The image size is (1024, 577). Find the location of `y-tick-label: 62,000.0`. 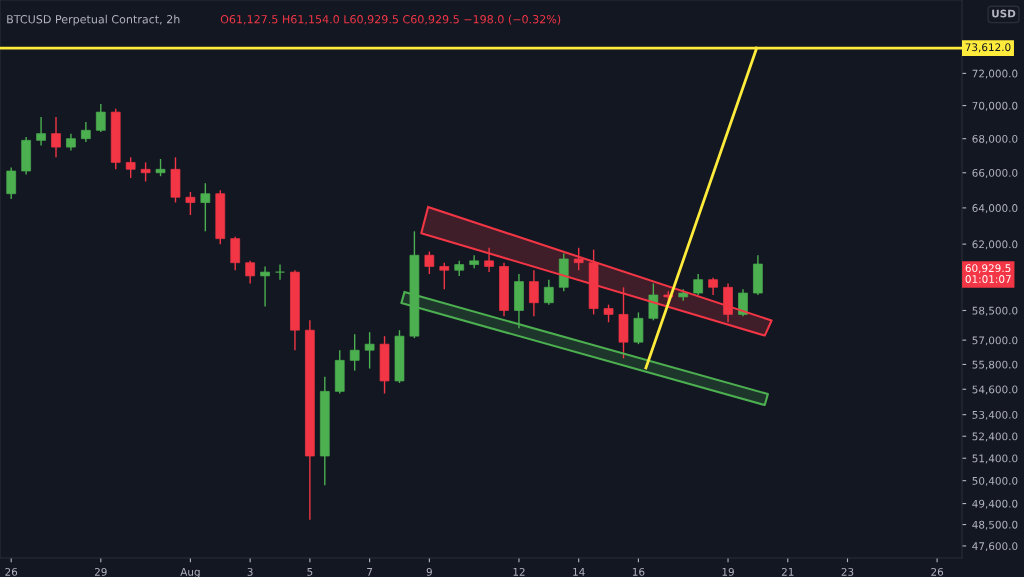

y-tick-label: 62,000.0 is located at coordinates (995, 245).